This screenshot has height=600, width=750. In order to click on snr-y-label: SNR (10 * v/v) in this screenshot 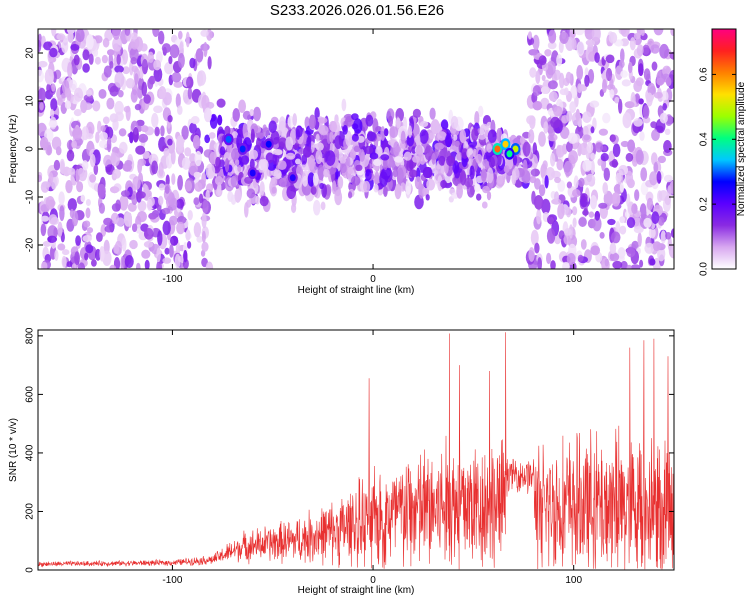, I will do `click(13, 450)`.